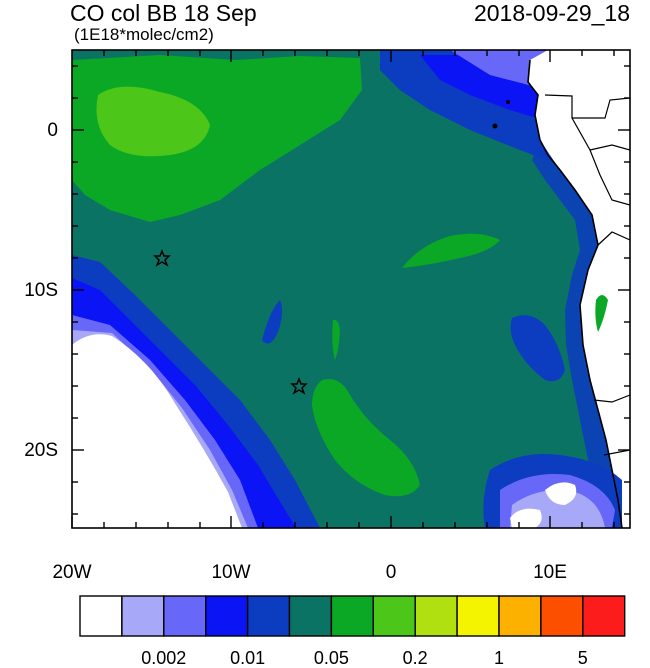 Image resolution: width=650 pixels, height=668 pixels. I want to click on island-sao-tome, so click(495, 126).